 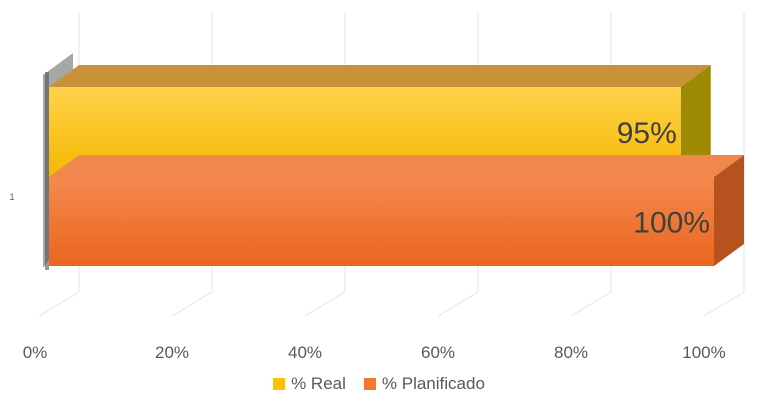 I want to click on x-tick-label-4: 80%, so click(x=571, y=352).